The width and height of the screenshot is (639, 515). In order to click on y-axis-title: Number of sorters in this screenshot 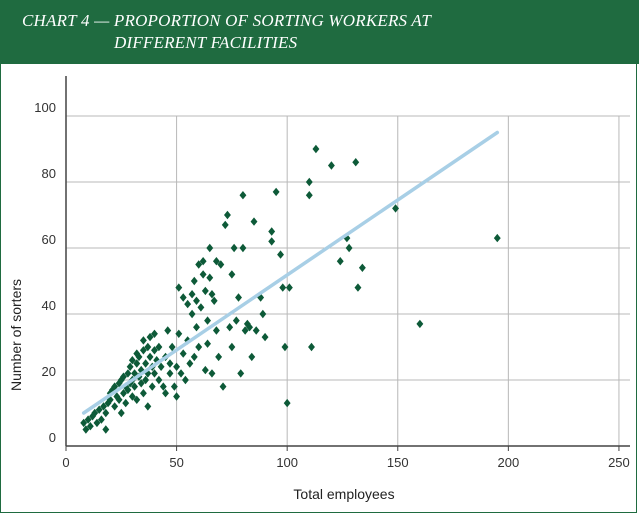, I will do `click(16, 335)`.